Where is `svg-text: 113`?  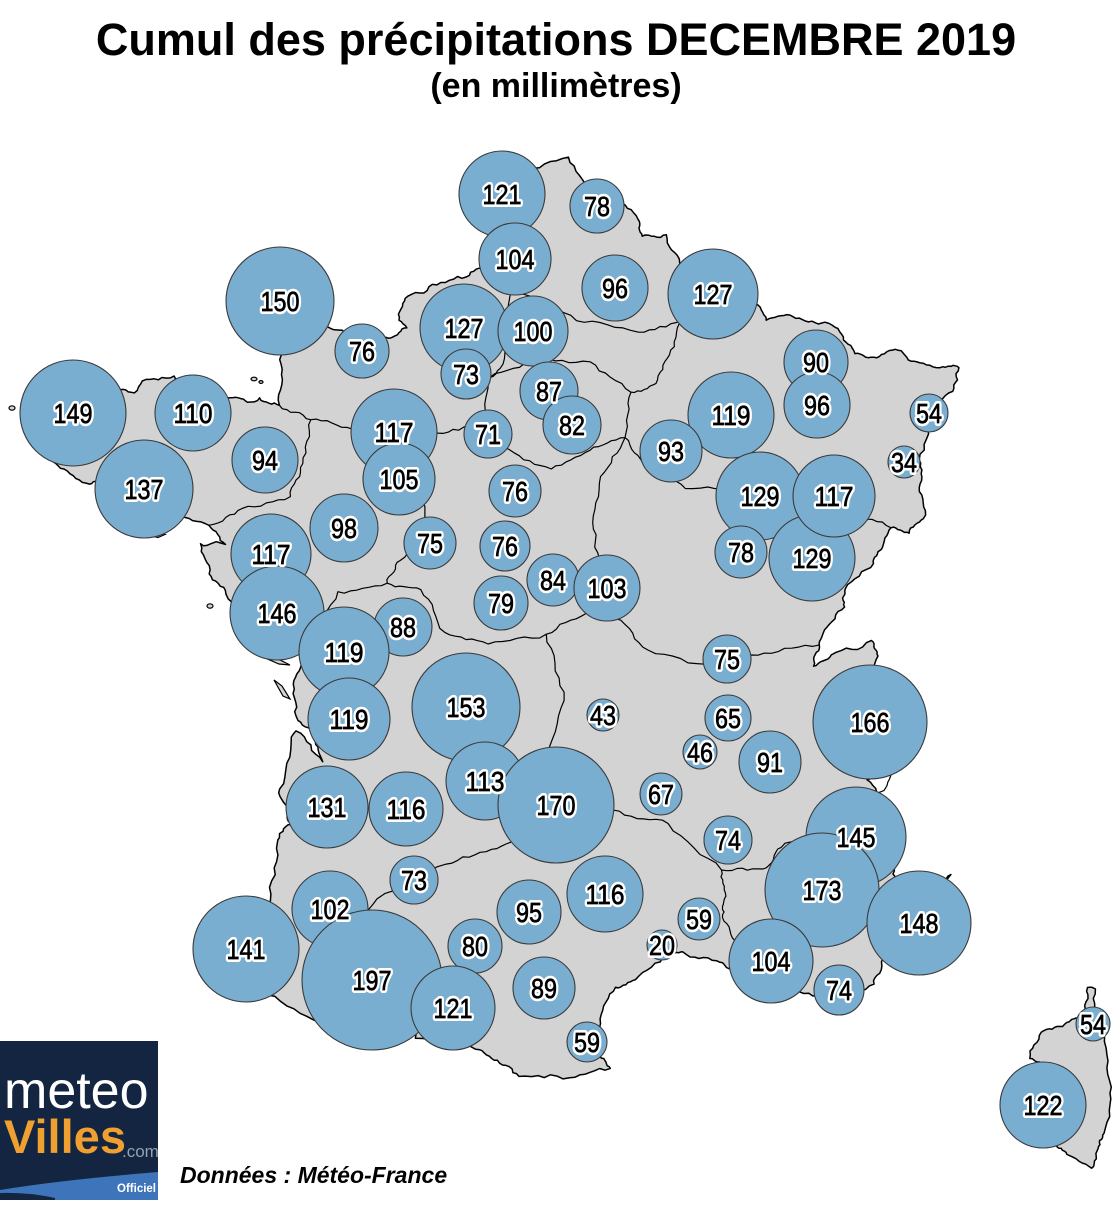 svg-text: 113 is located at coordinates (485, 781).